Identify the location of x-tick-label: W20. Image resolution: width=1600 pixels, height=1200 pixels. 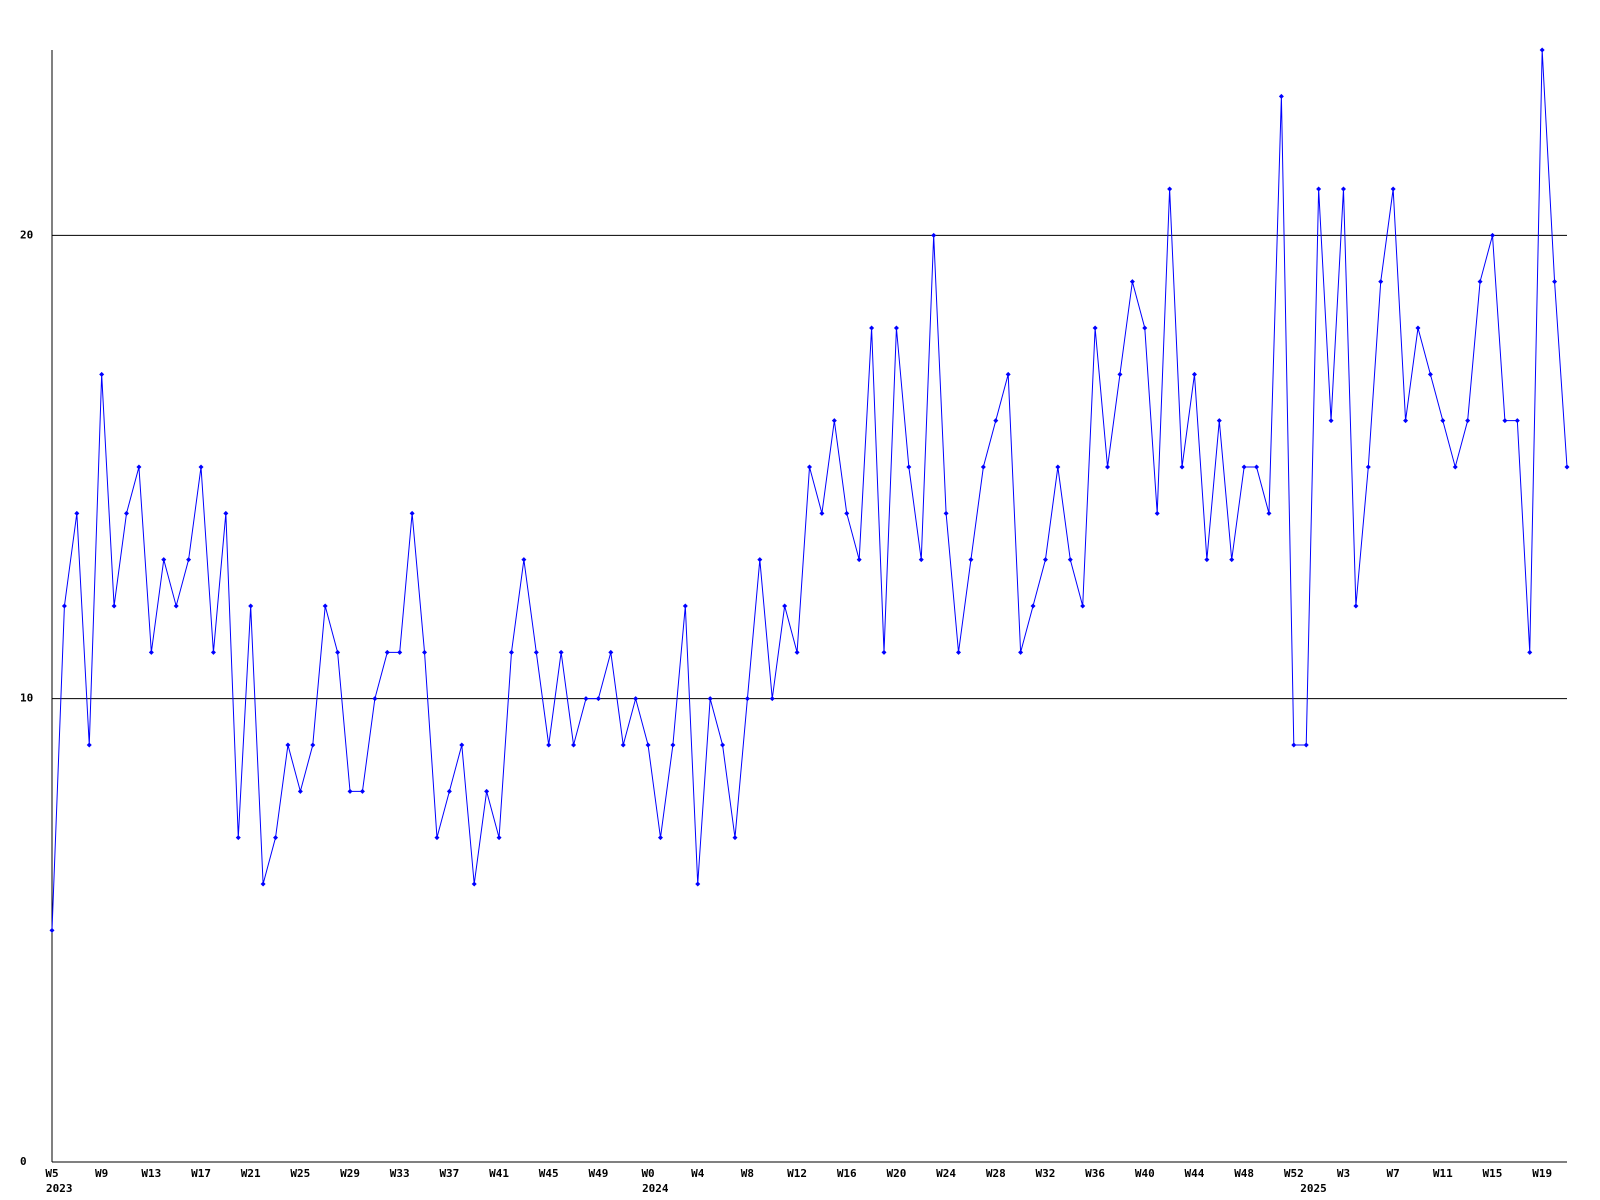
(896, 1173).